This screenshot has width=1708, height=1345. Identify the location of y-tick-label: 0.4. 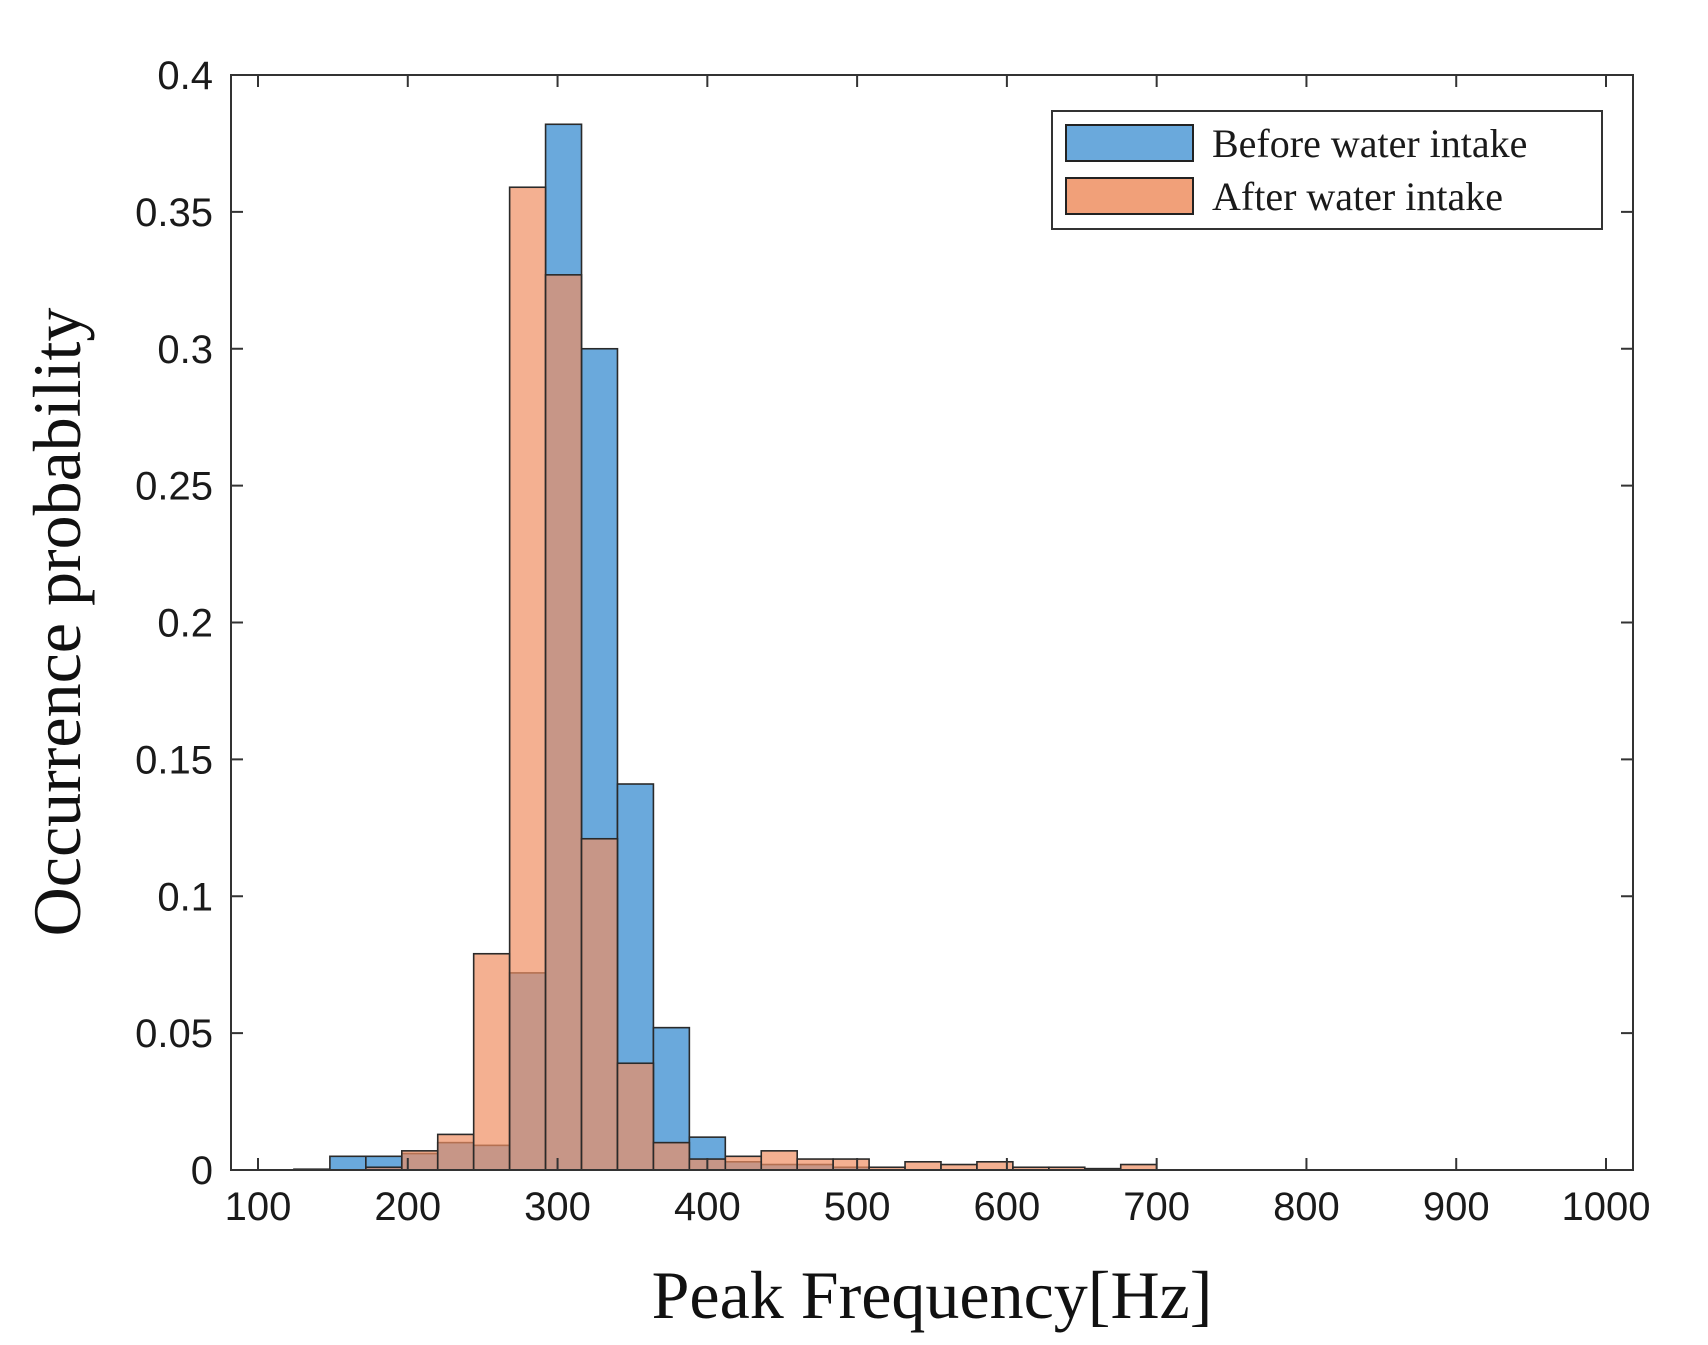
(185, 76).